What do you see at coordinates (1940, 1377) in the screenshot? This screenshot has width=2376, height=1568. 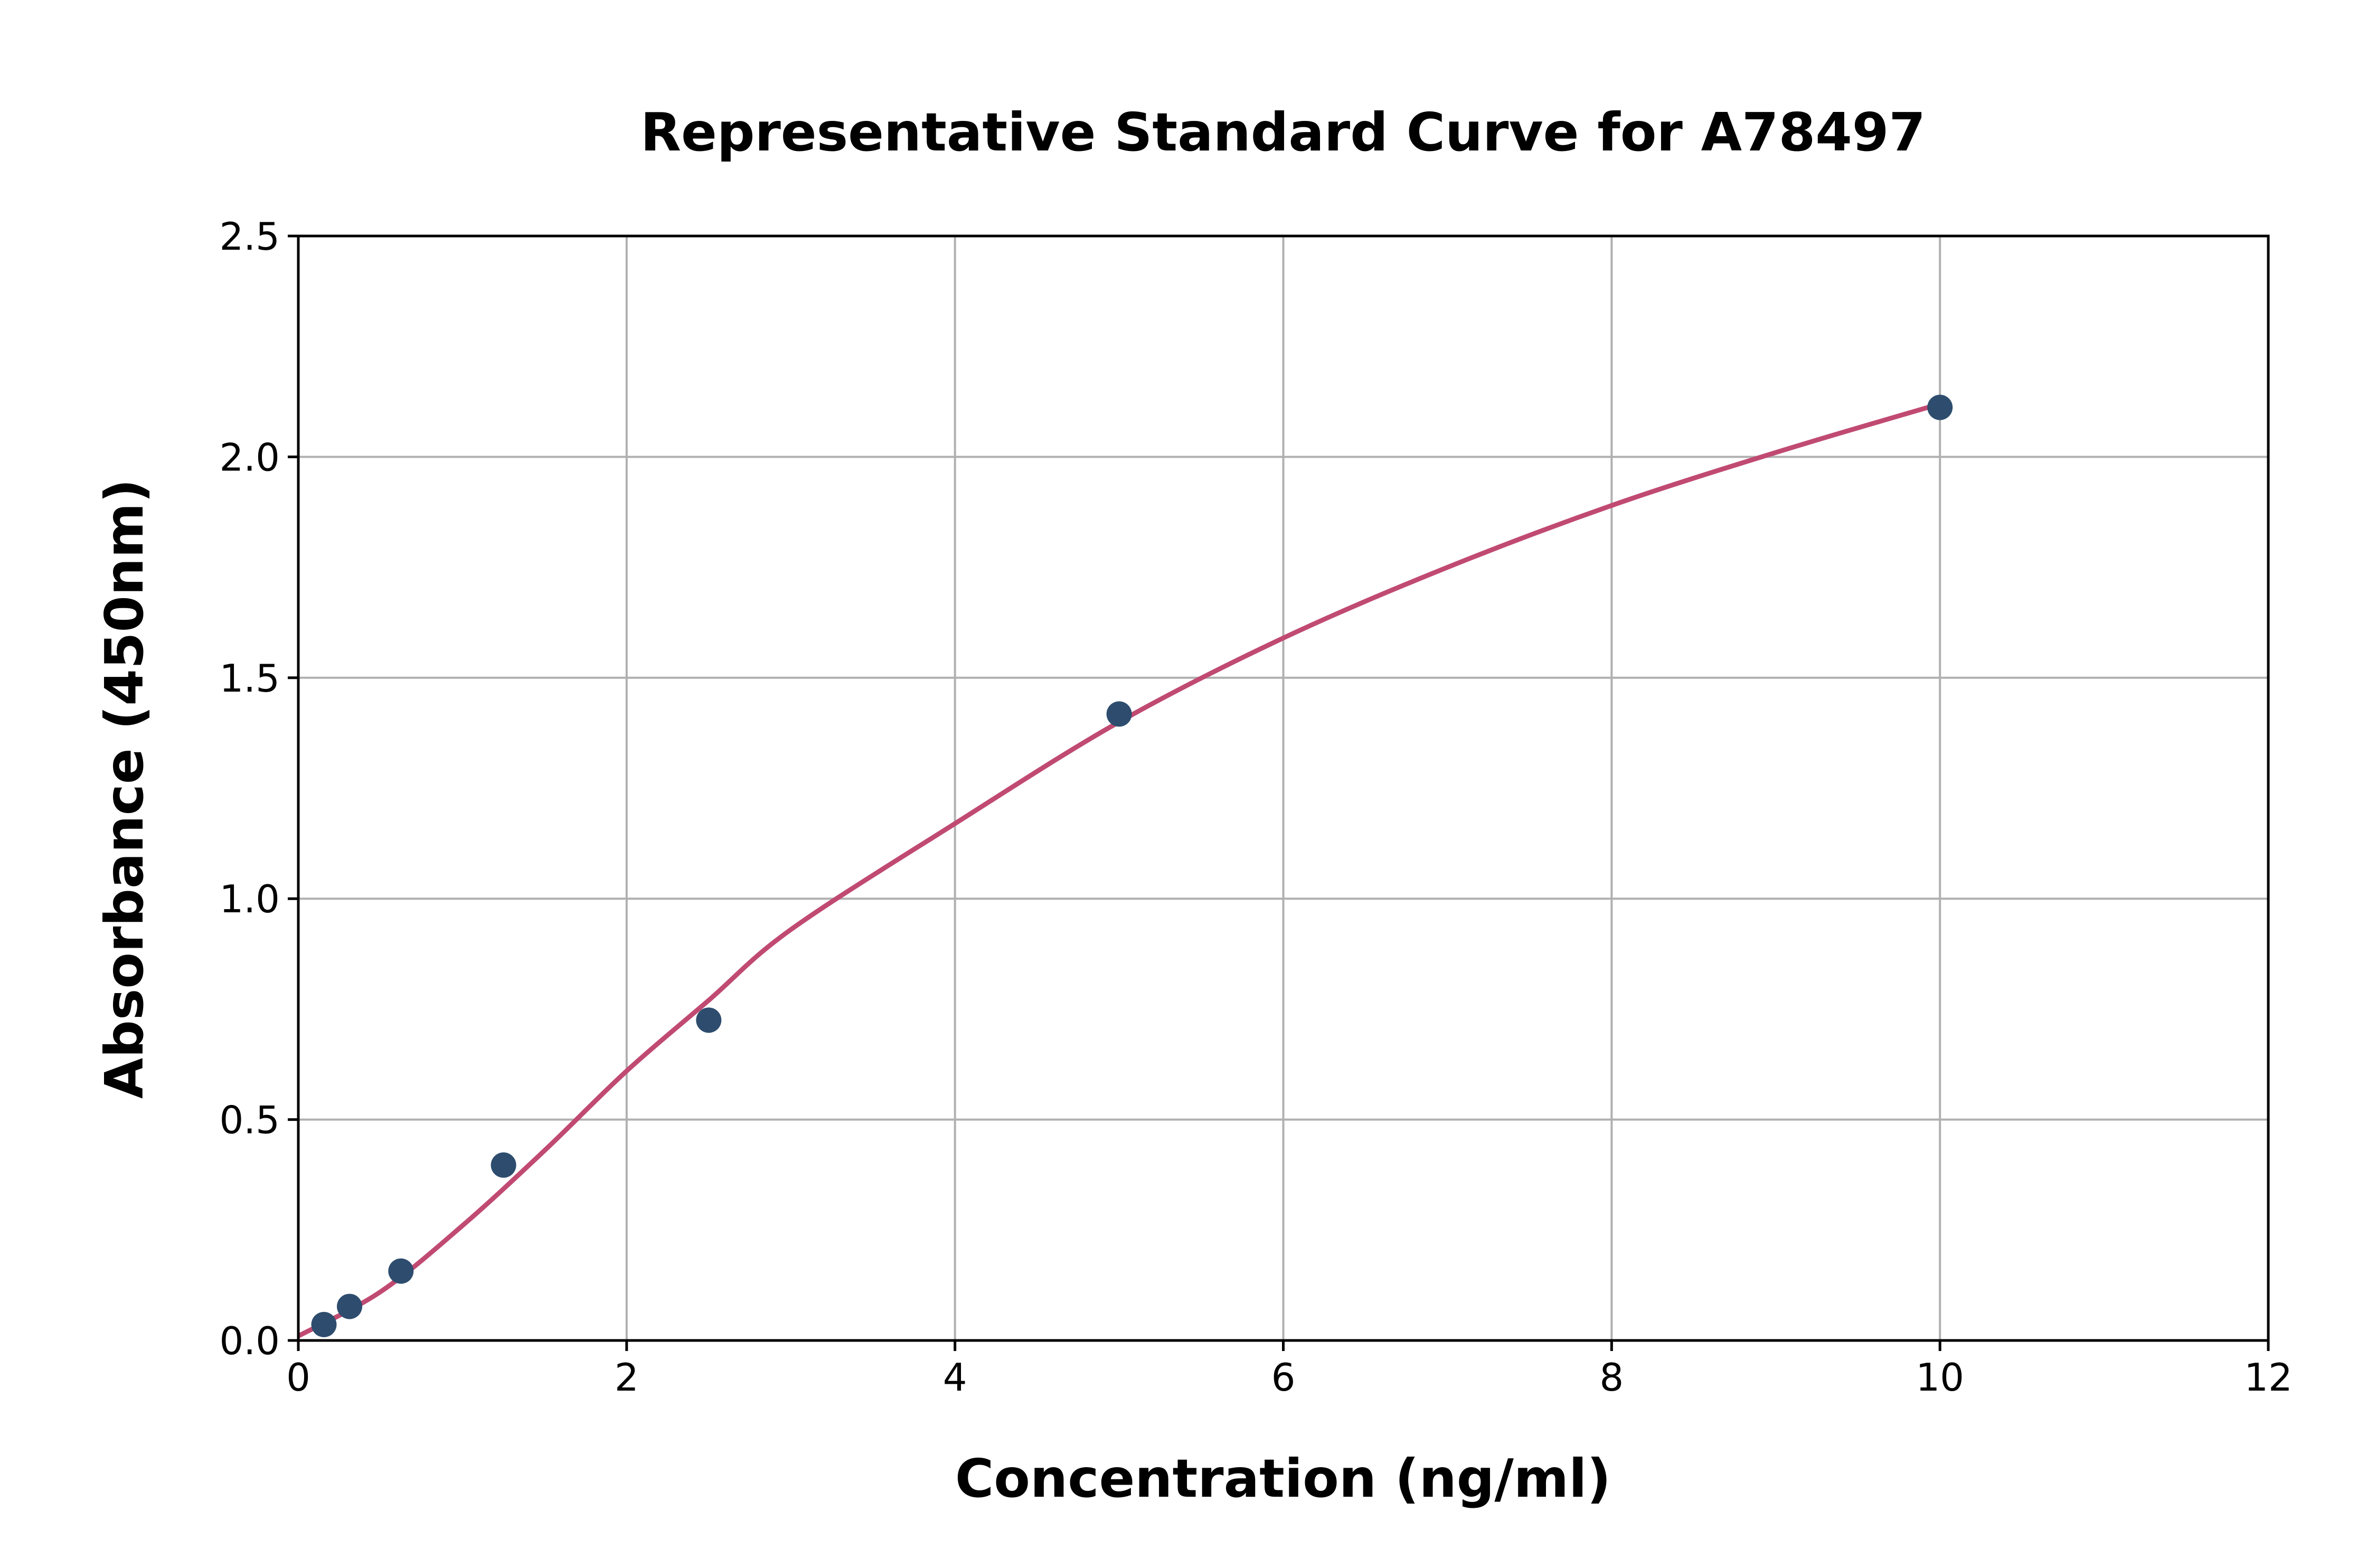 I see `x-tick-label: 10` at bounding box center [1940, 1377].